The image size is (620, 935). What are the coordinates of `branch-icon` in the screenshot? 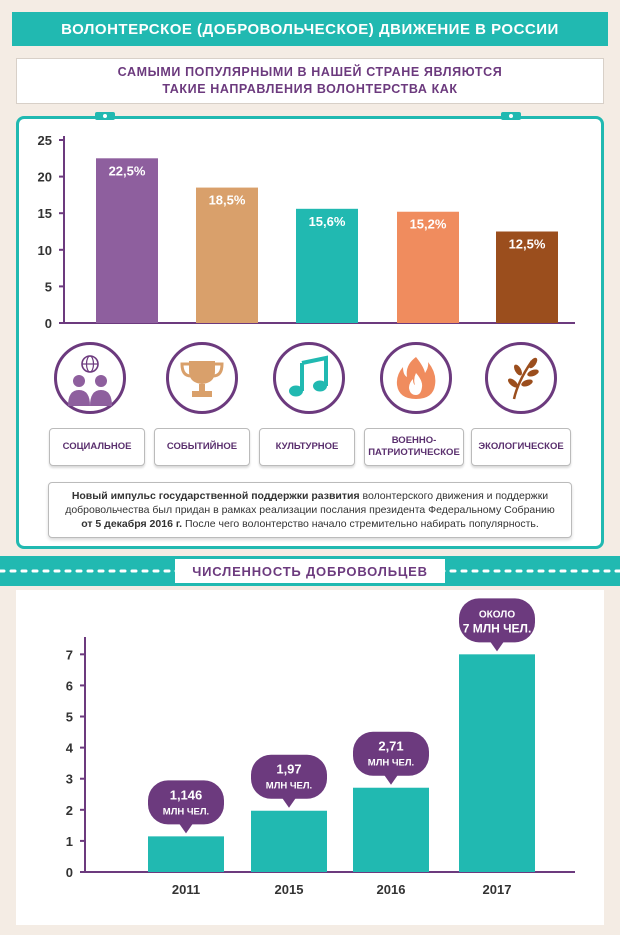 It's located at (523, 378).